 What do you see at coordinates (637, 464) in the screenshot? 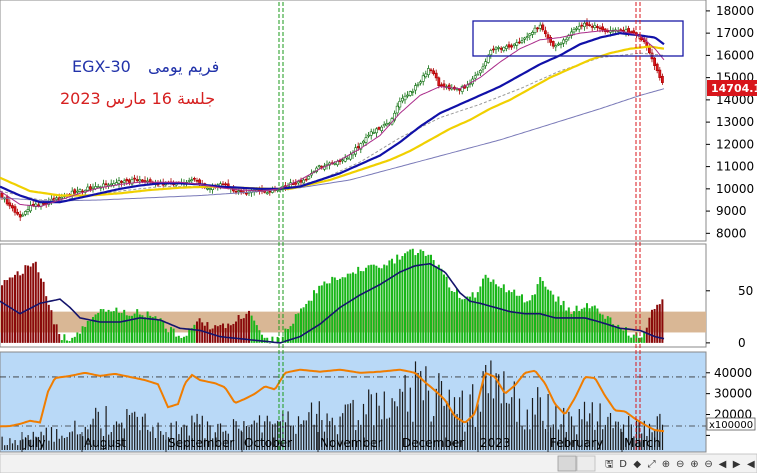
I see `delete-icon: ◆` at bounding box center [637, 464].